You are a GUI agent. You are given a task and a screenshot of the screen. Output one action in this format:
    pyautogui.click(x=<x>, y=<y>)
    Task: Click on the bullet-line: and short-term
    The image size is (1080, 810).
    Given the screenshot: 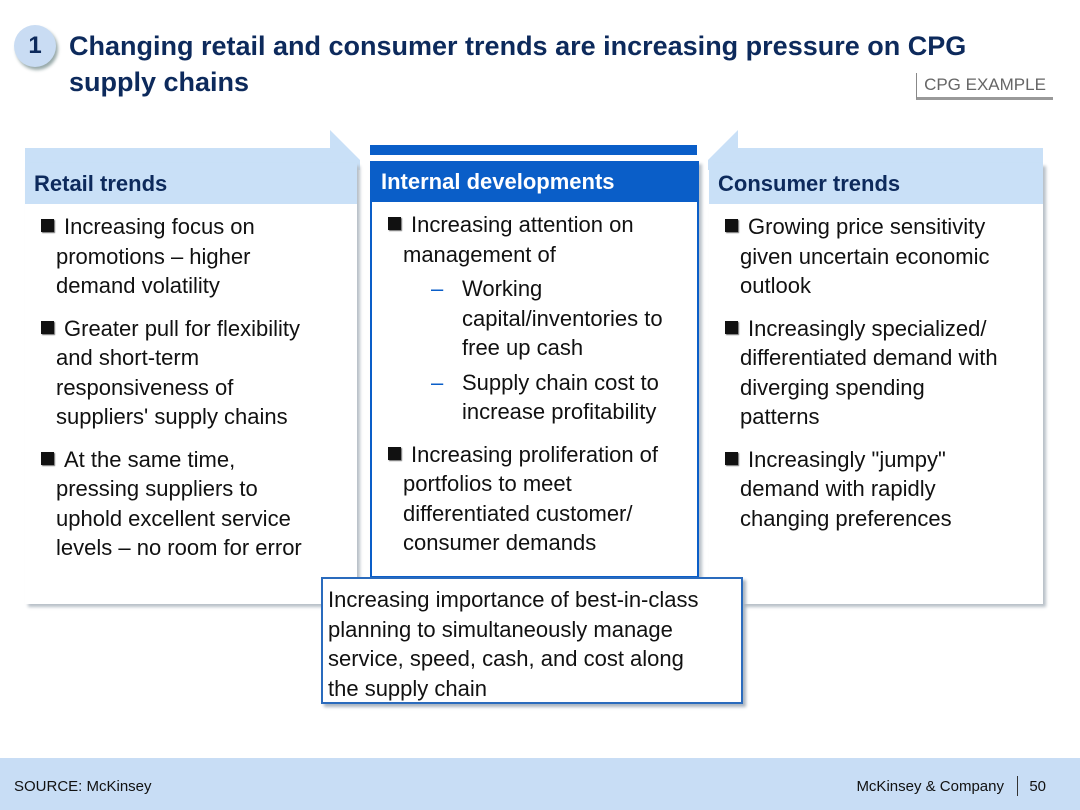 What is the action you would take?
    pyautogui.click(x=128, y=357)
    